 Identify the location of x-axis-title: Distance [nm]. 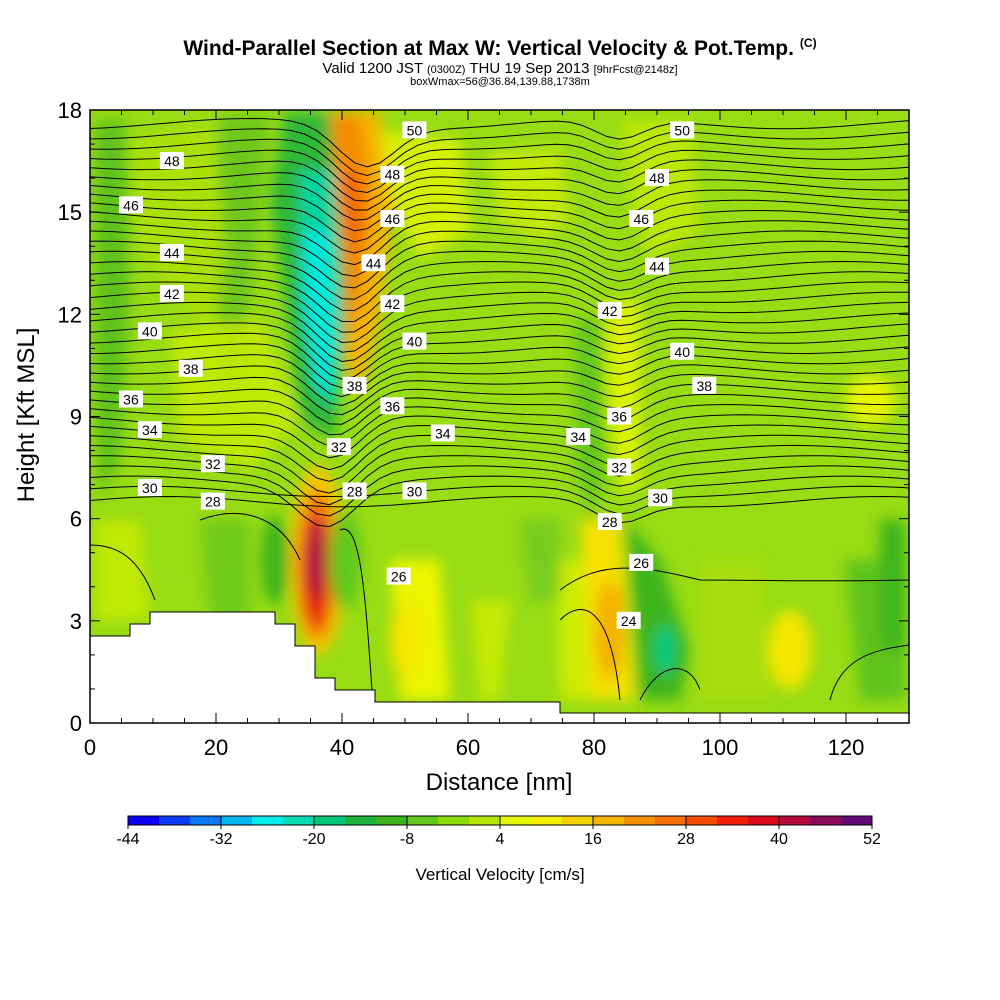
(499, 782).